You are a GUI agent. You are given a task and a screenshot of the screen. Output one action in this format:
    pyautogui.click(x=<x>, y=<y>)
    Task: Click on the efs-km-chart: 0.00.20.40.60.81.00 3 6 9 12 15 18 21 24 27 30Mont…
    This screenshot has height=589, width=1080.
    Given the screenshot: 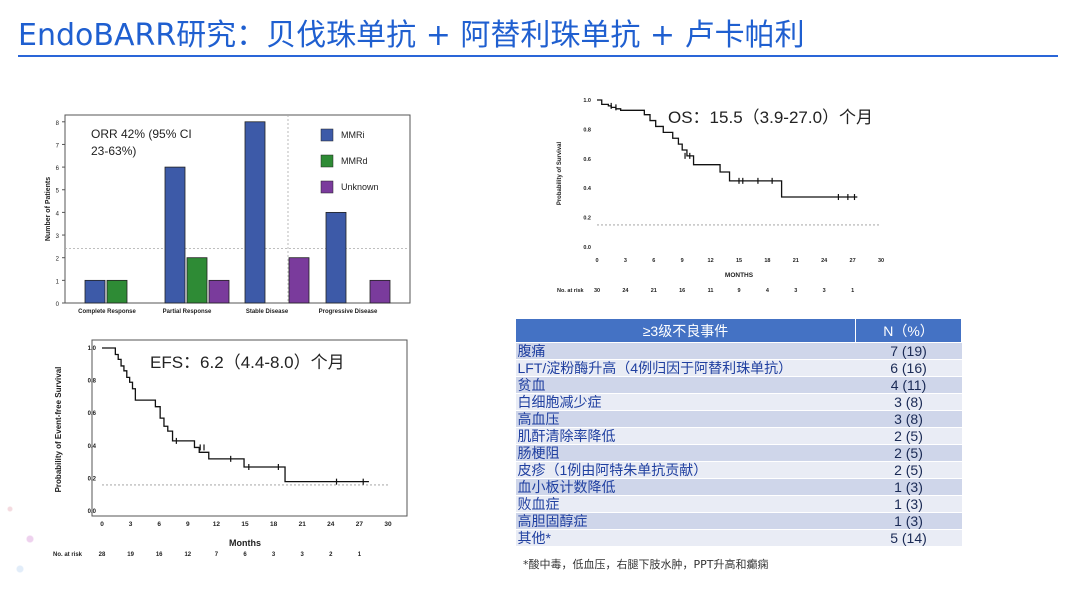 What is the action you would take?
    pyautogui.click(x=230, y=448)
    